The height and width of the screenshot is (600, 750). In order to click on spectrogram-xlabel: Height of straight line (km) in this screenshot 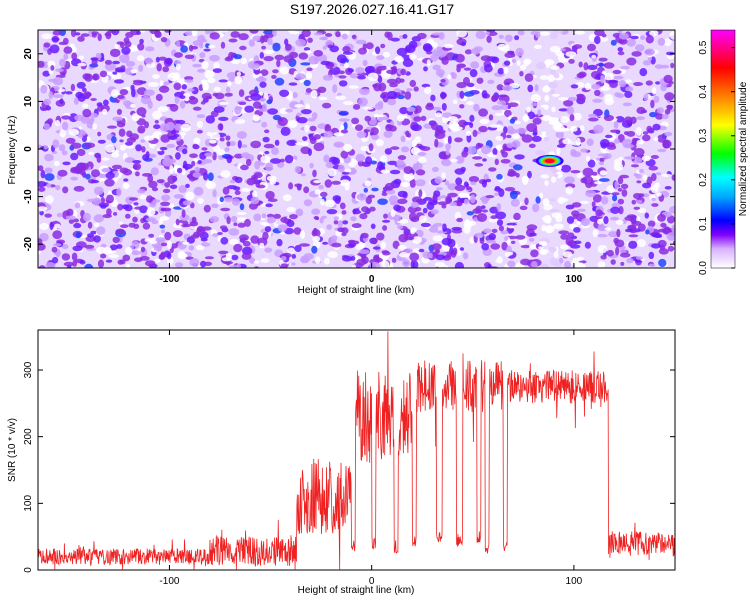, I will do `click(356, 290)`.